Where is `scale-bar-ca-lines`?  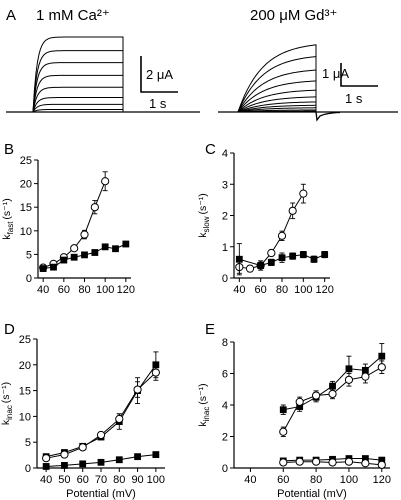
scale-bar-ca-lines is located at coordinates (159, 74).